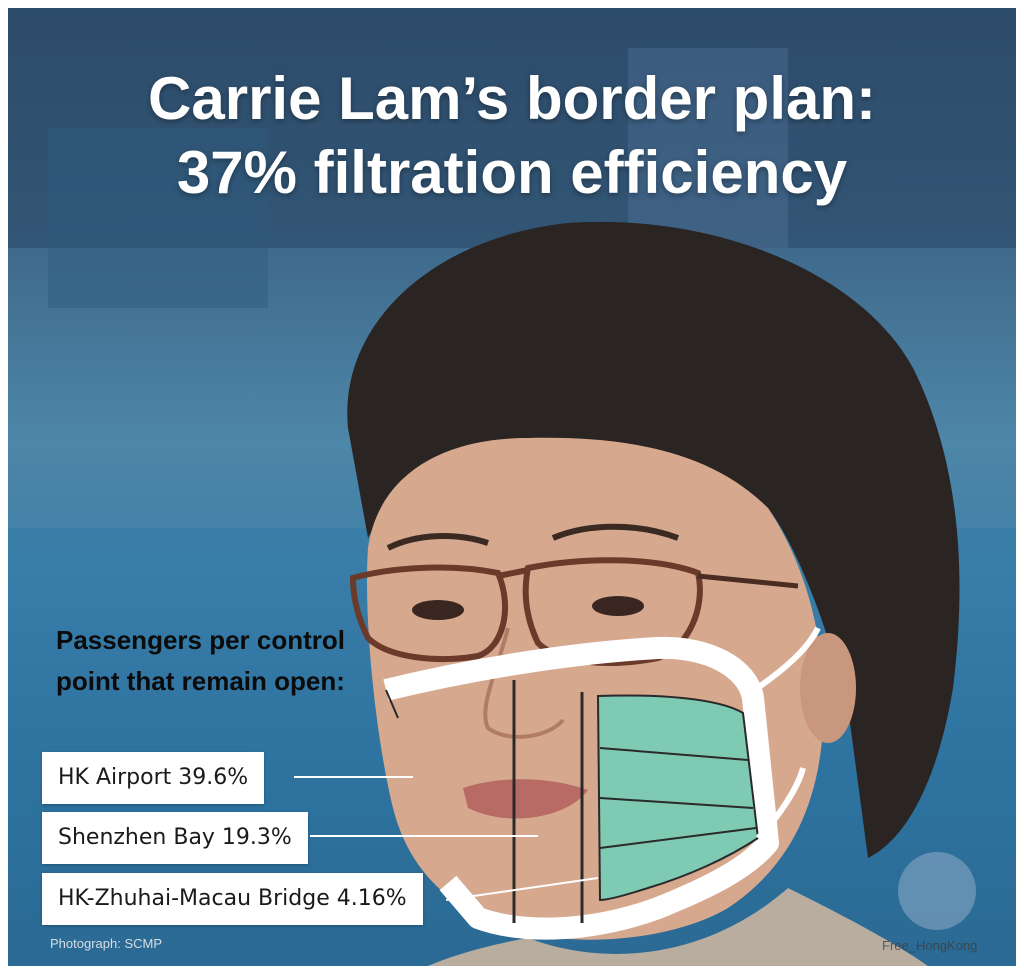 This screenshot has height=974, width=1024. What do you see at coordinates (512, 172) in the screenshot?
I see `headline-line-2: 37% filtration efficiency` at bounding box center [512, 172].